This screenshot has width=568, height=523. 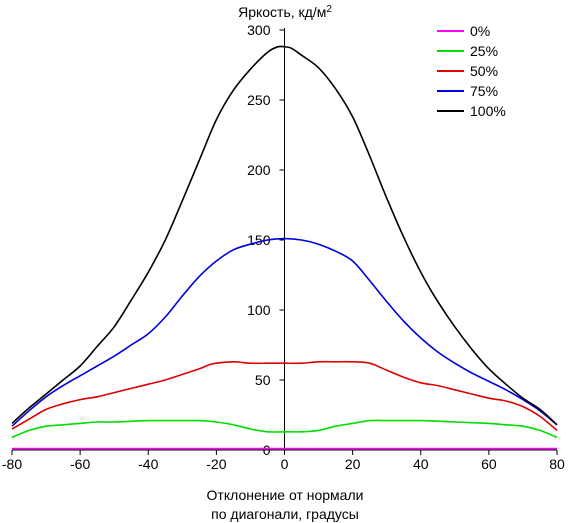 I want to click on x-tick-label: 0, so click(x=285, y=464).